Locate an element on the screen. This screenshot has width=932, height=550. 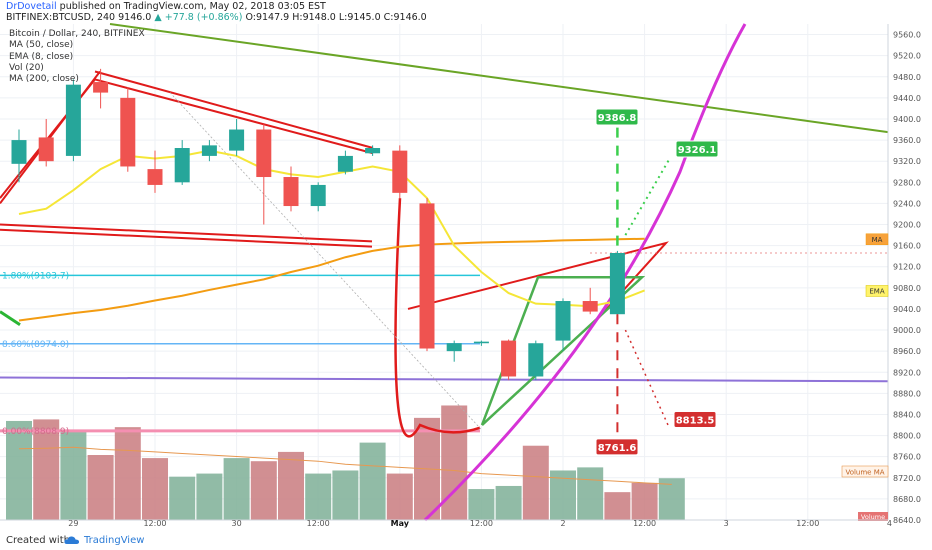
support-line is located at coordinates (444, 379).